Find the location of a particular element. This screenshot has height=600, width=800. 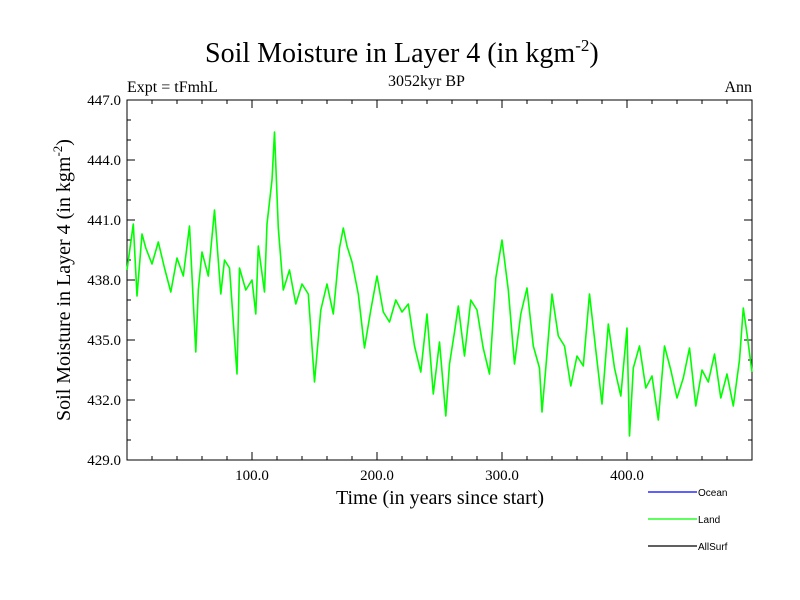

legend: Ocean Land AllSurf is located at coordinates (688, 520).